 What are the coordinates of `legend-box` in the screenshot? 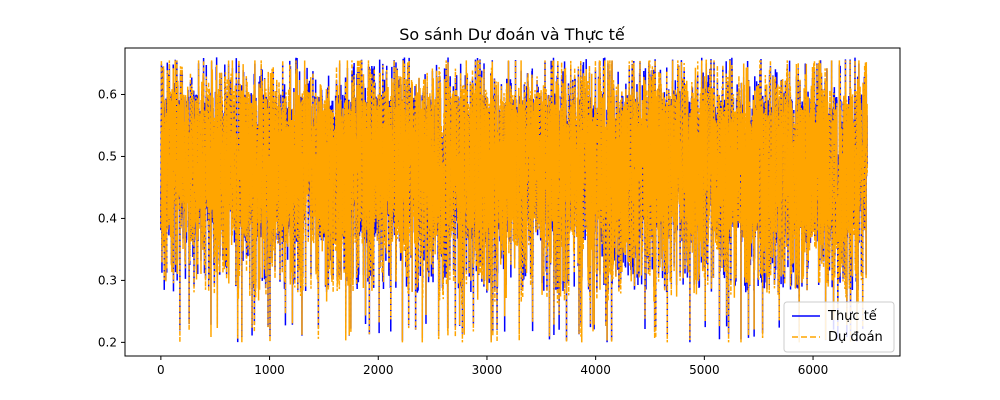 It's located at (839, 327).